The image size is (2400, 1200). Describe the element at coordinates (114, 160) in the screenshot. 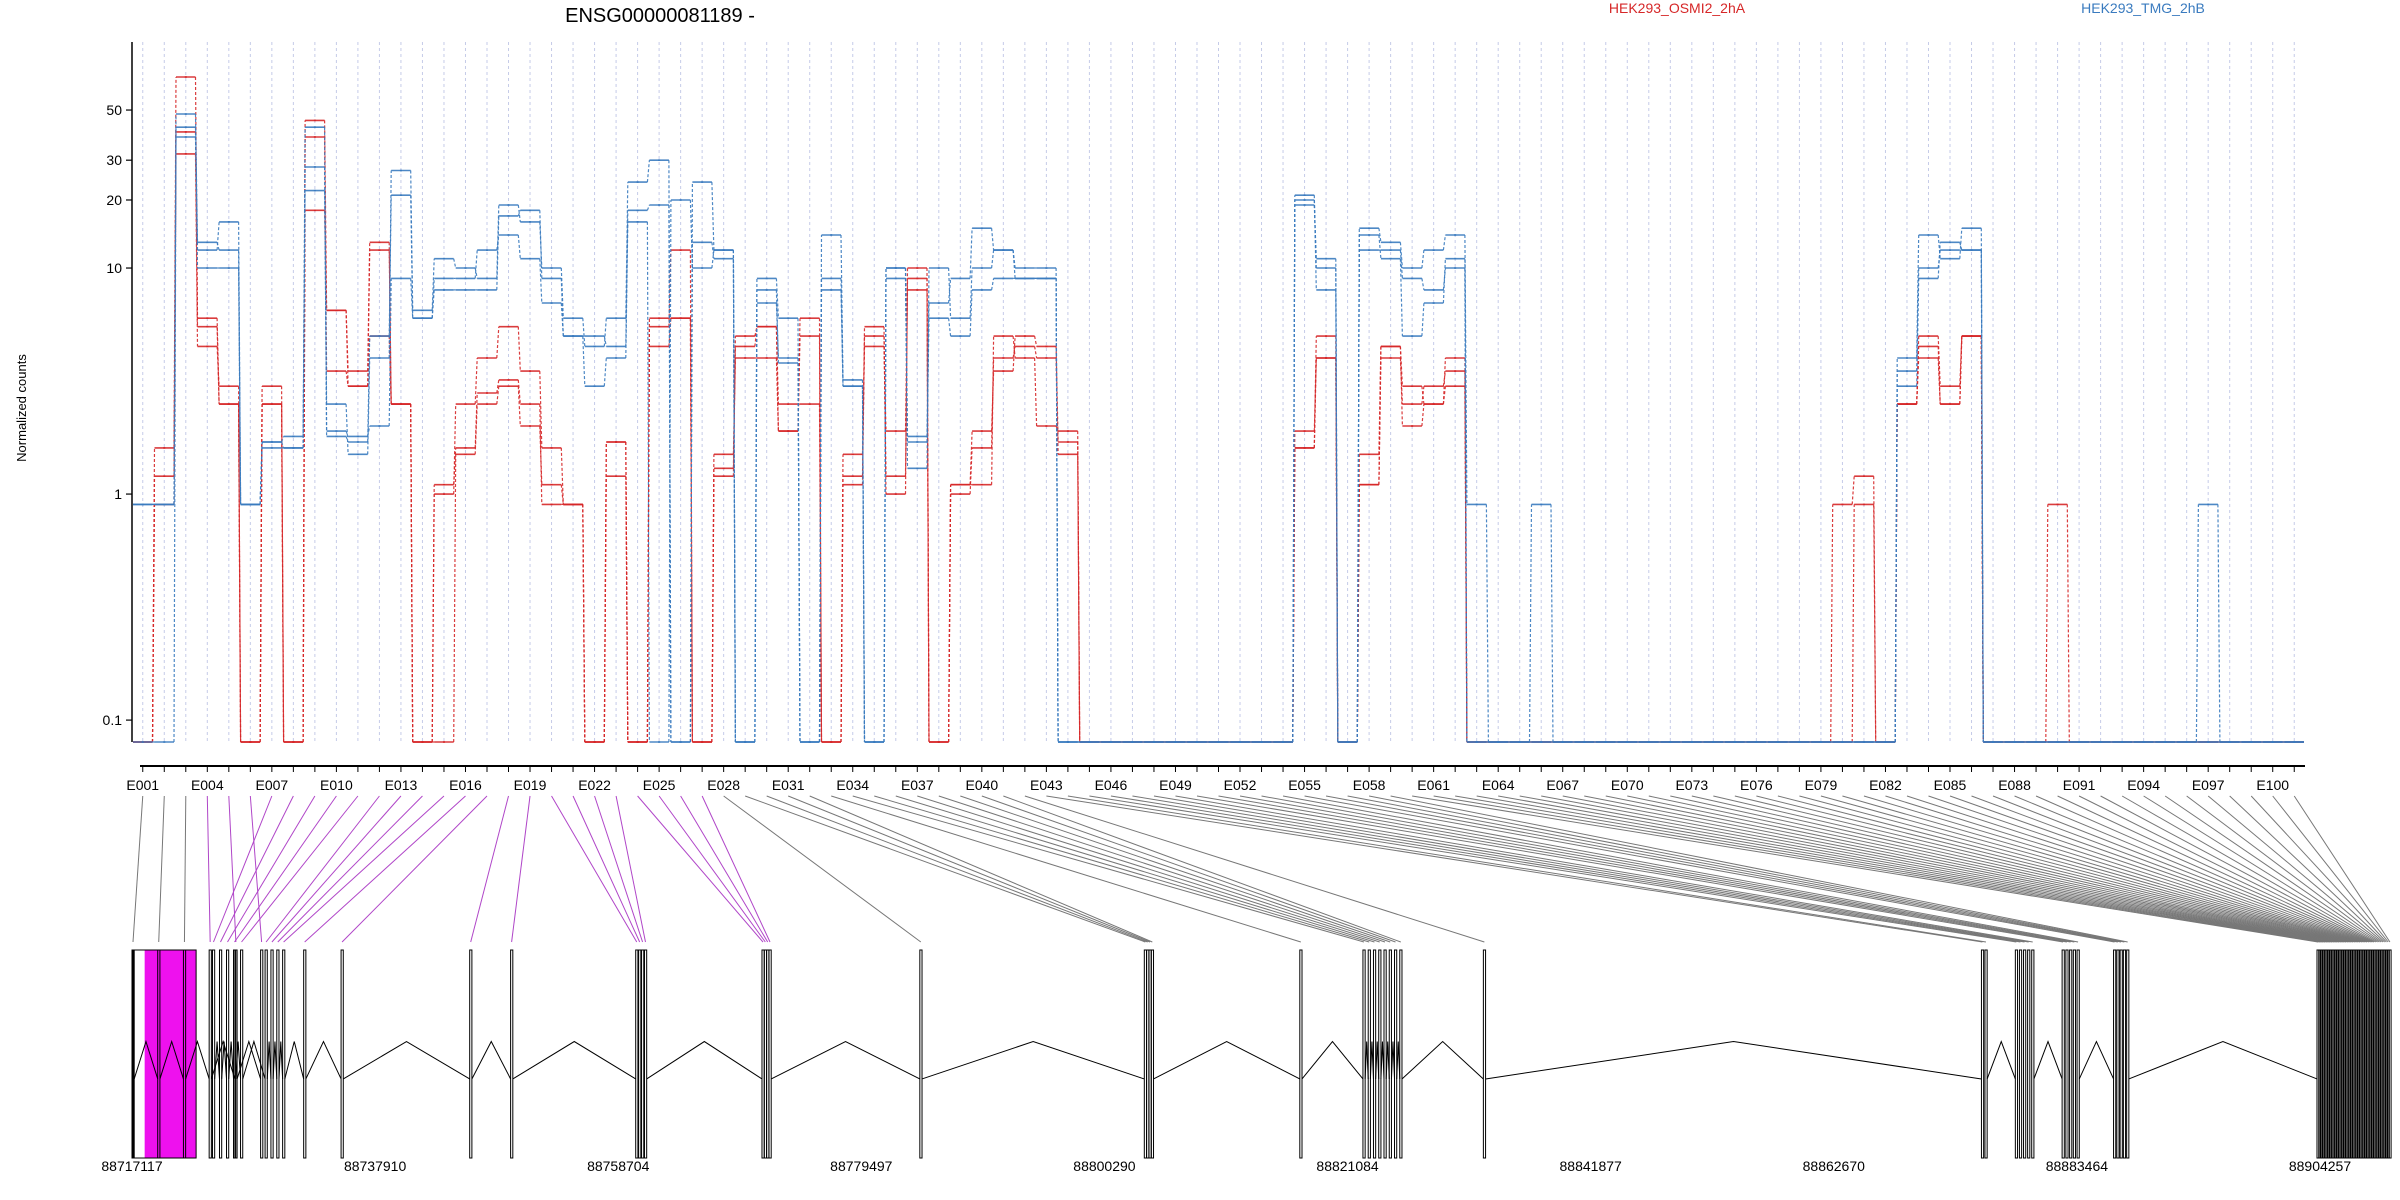

I see `y-tick-label: 30` at that location.